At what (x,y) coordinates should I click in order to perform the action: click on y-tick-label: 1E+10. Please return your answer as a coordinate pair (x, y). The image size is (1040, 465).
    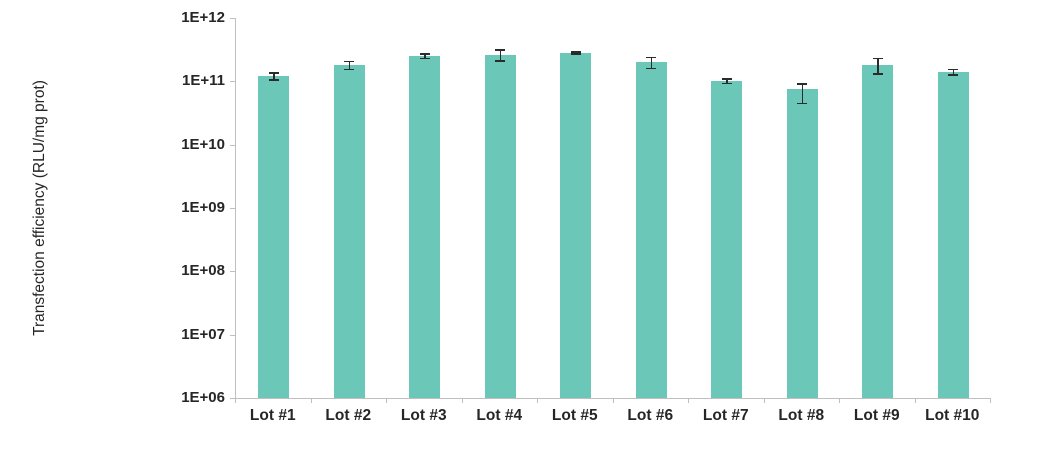
    Looking at the image, I should click on (203, 144).